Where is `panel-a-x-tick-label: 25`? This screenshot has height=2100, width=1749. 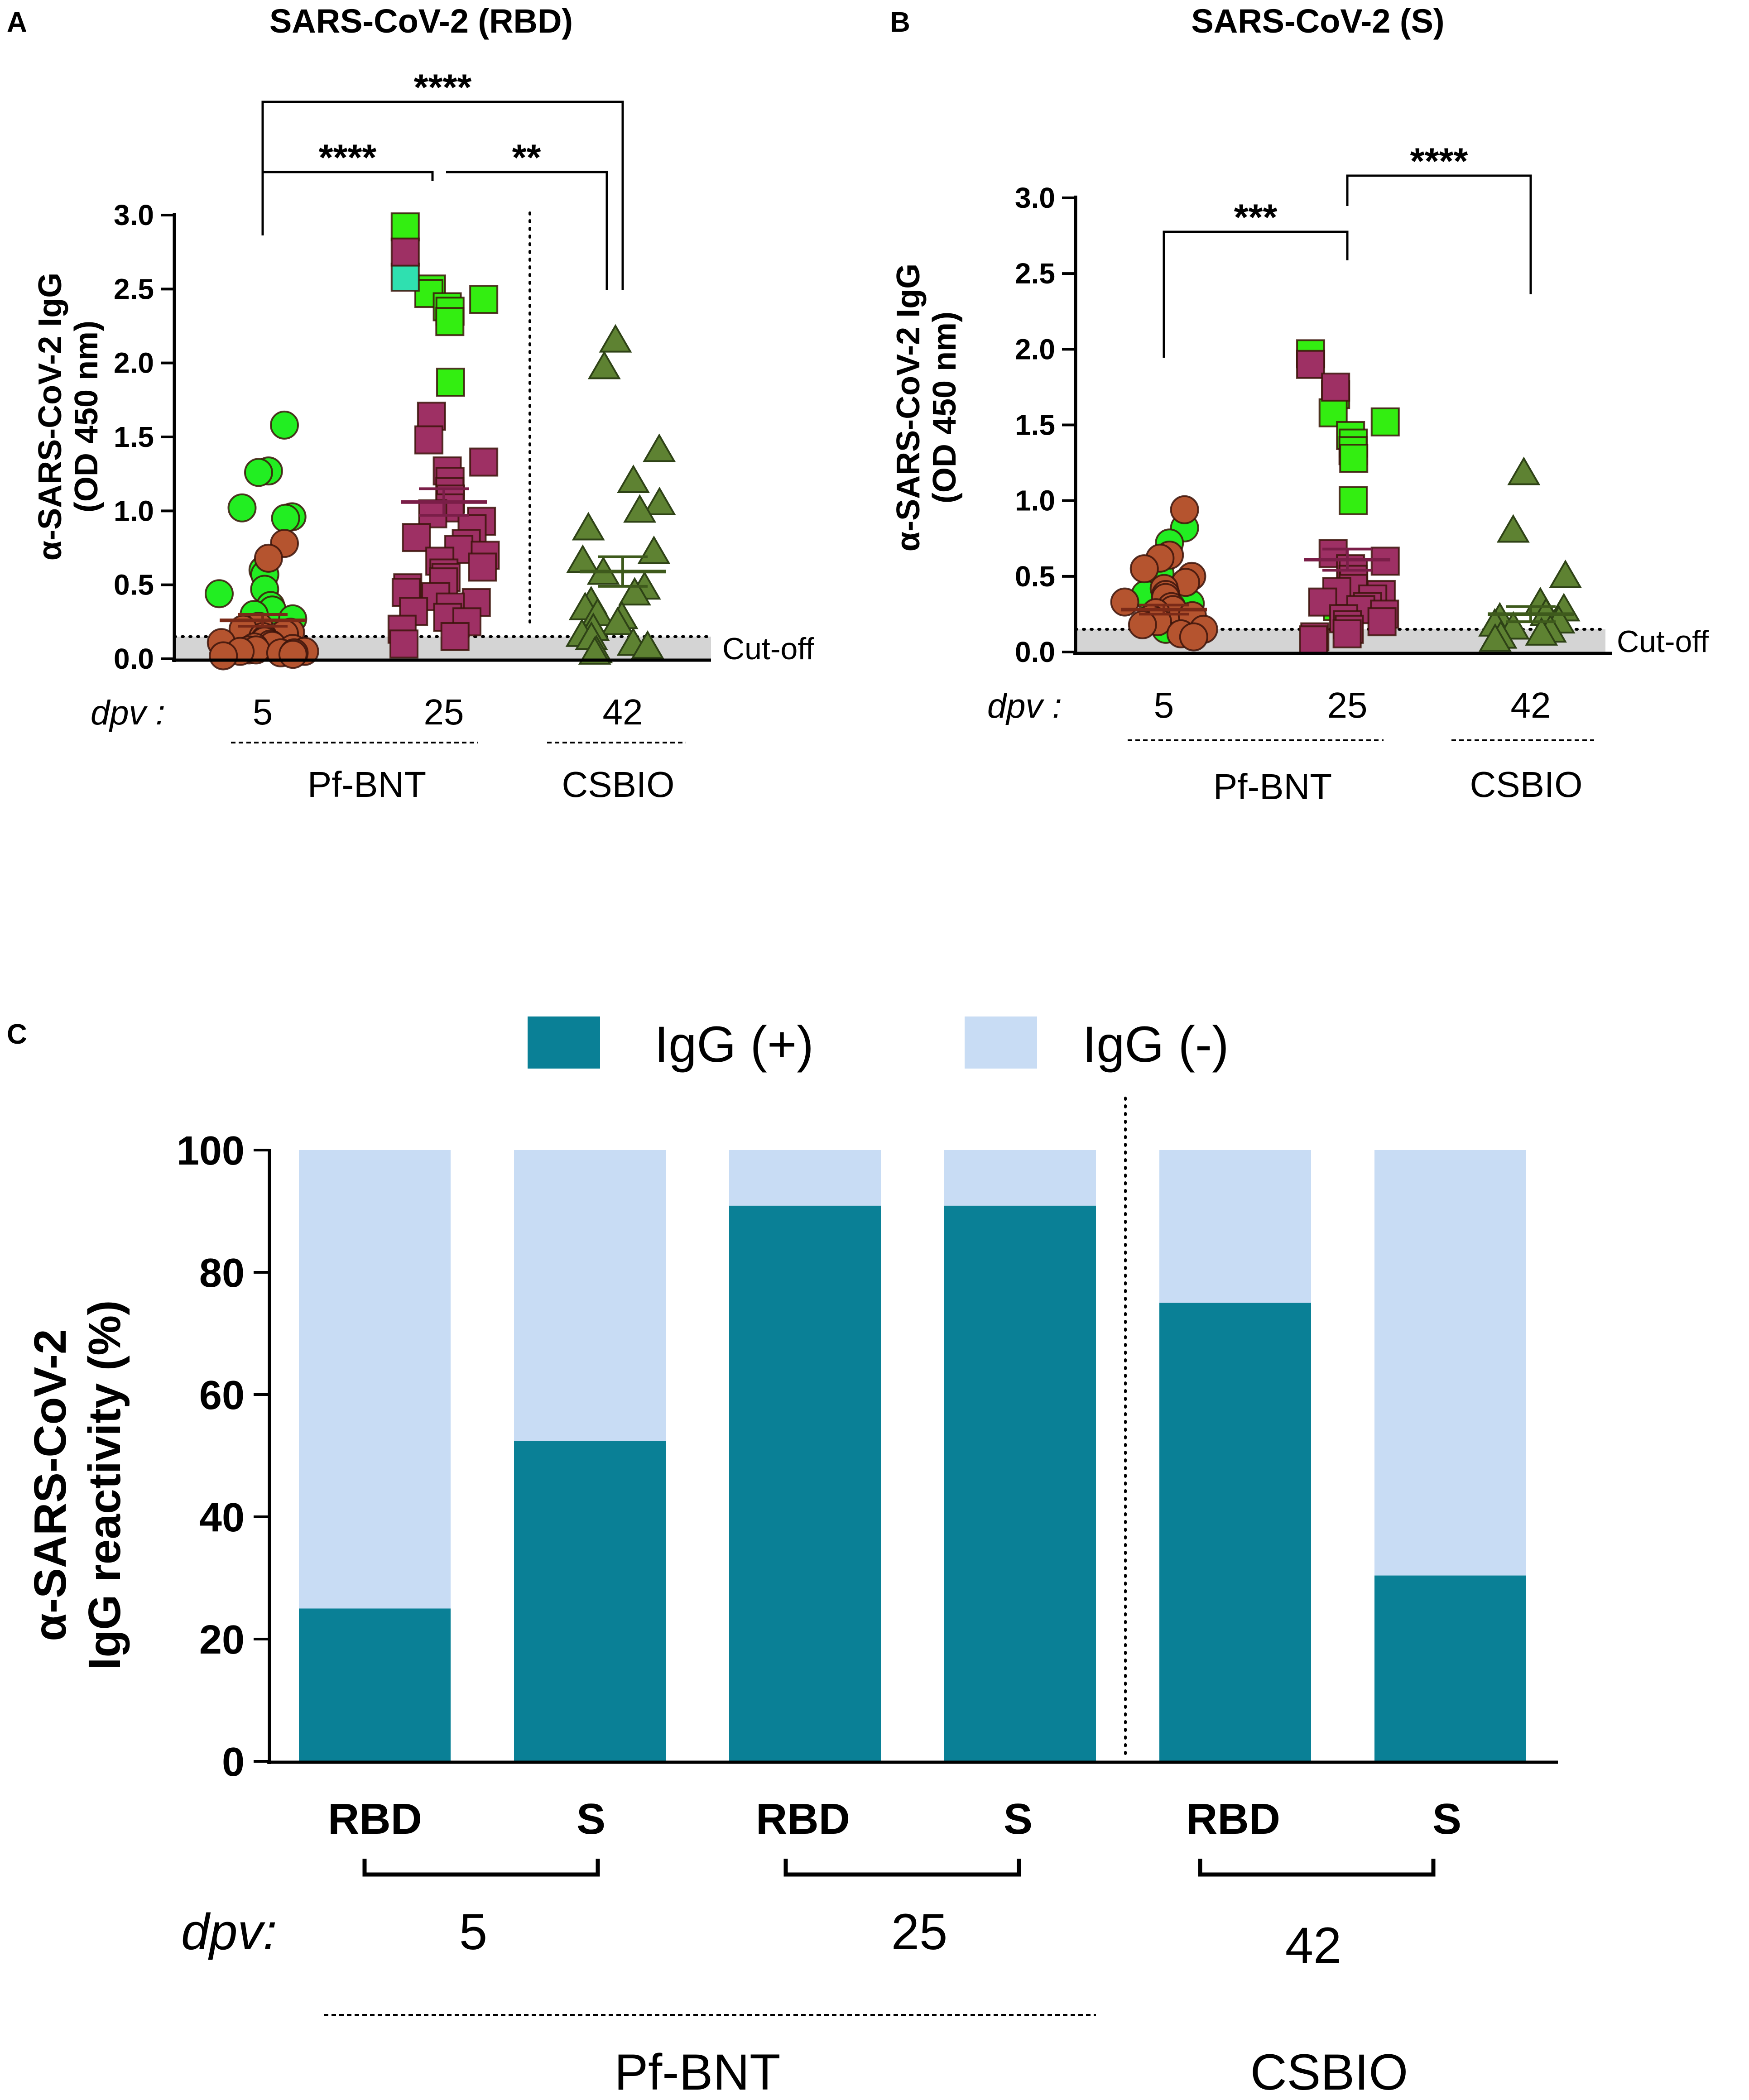
panel-a-x-tick-label: 25 is located at coordinates (444, 712).